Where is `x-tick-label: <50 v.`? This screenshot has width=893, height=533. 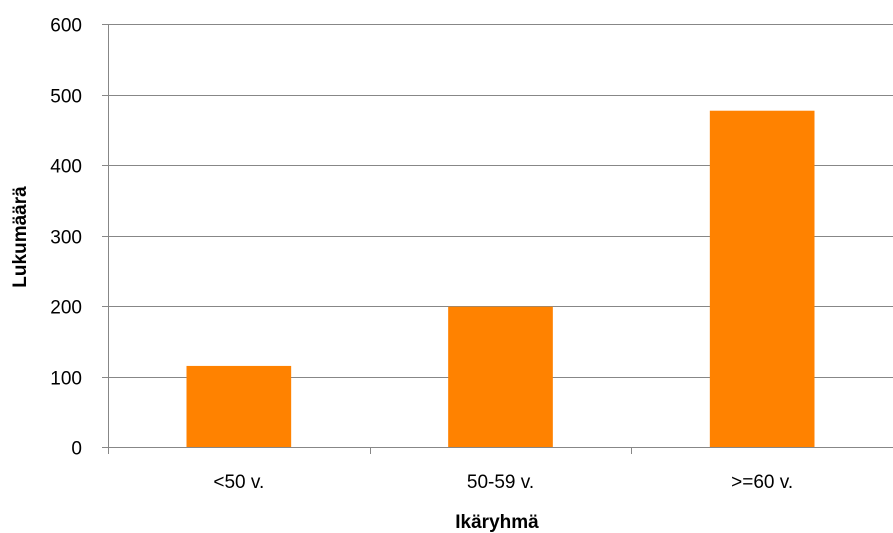 x-tick-label: <50 v. is located at coordinates (238, 482).